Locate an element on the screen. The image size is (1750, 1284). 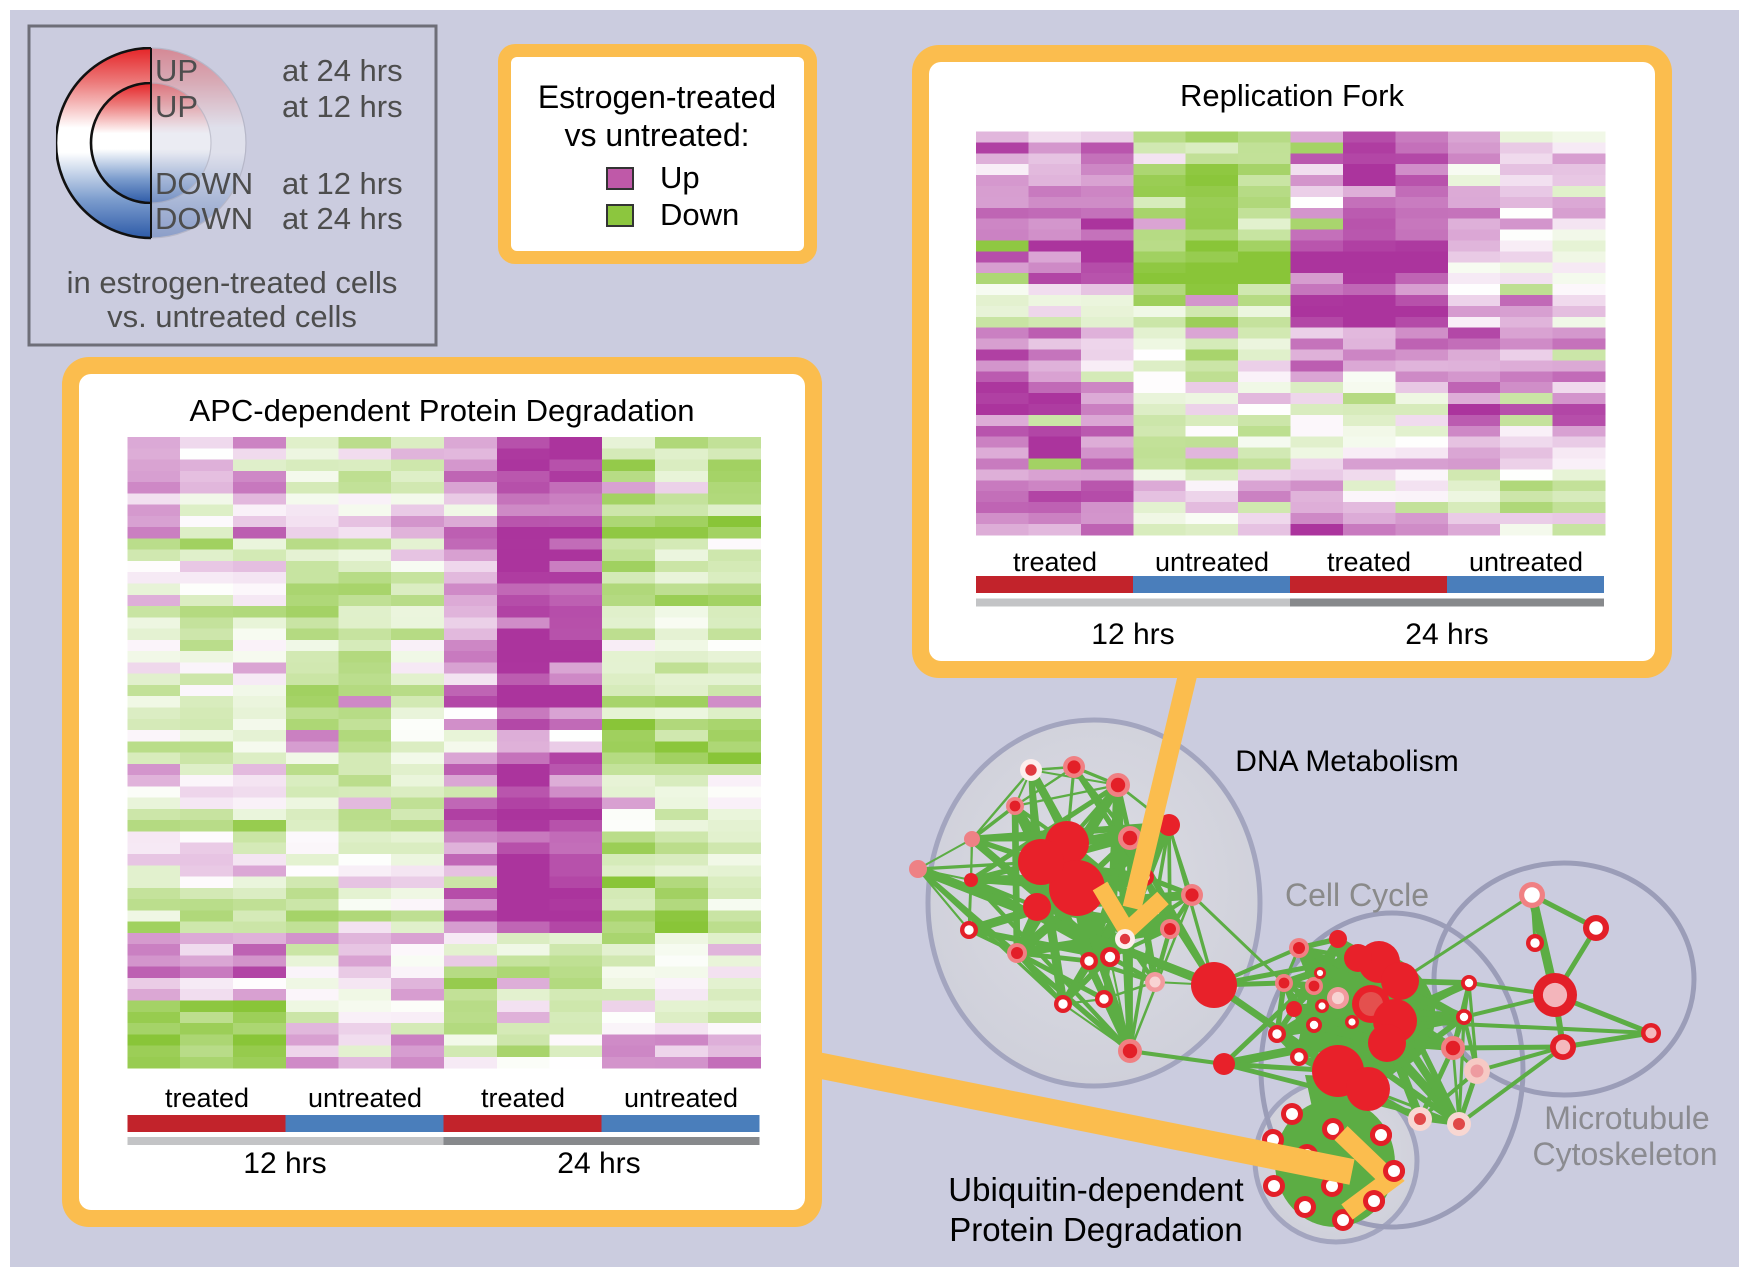
svg-text: vs untreated: is located at coordinates (657, 135).